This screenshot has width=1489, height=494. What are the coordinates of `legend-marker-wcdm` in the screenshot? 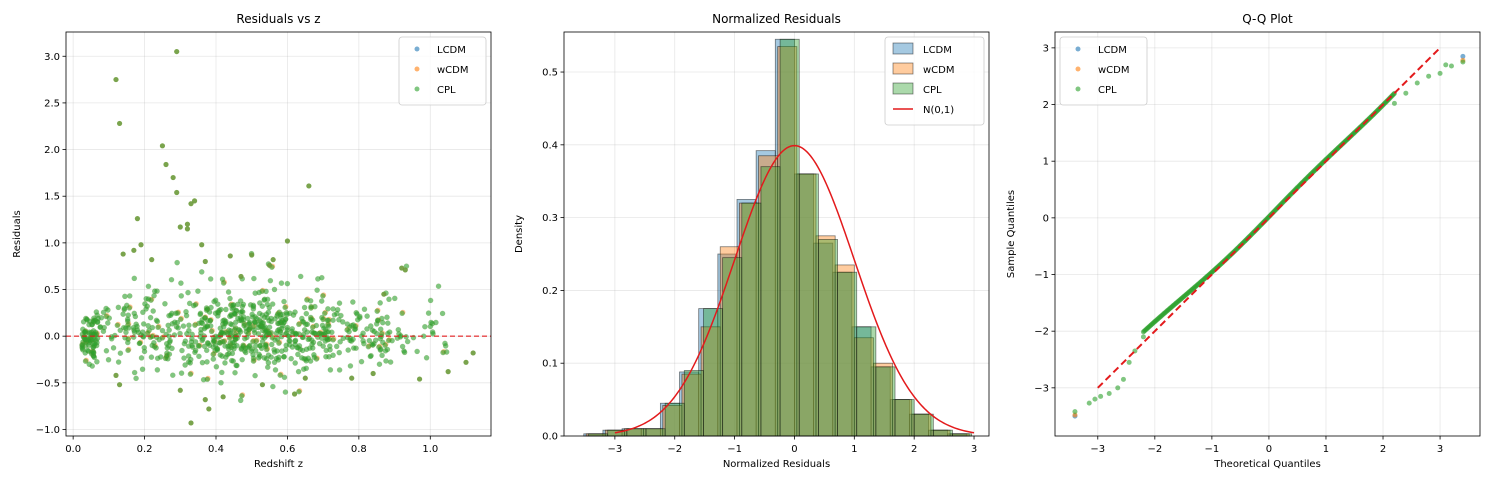 It's located at (417, 69).